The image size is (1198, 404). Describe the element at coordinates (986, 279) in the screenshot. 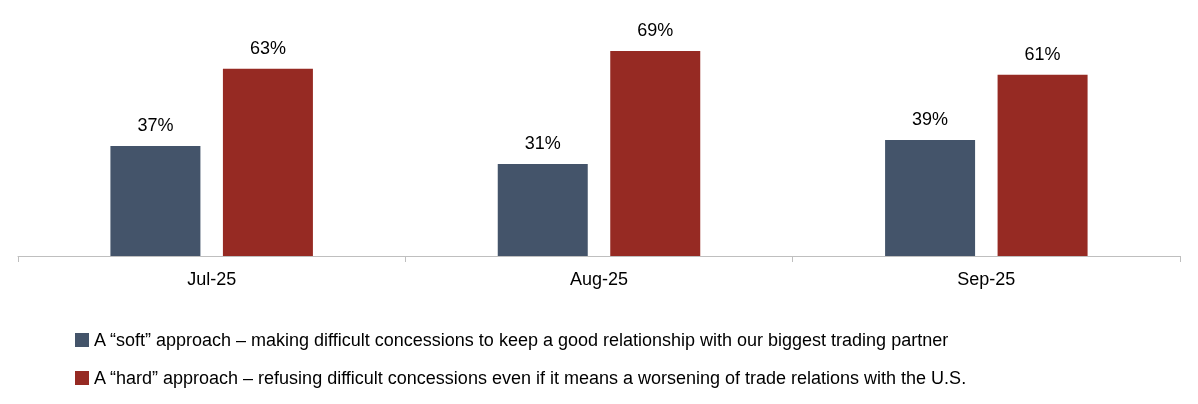

I see `x-tick-label: Sep-25` at that location.